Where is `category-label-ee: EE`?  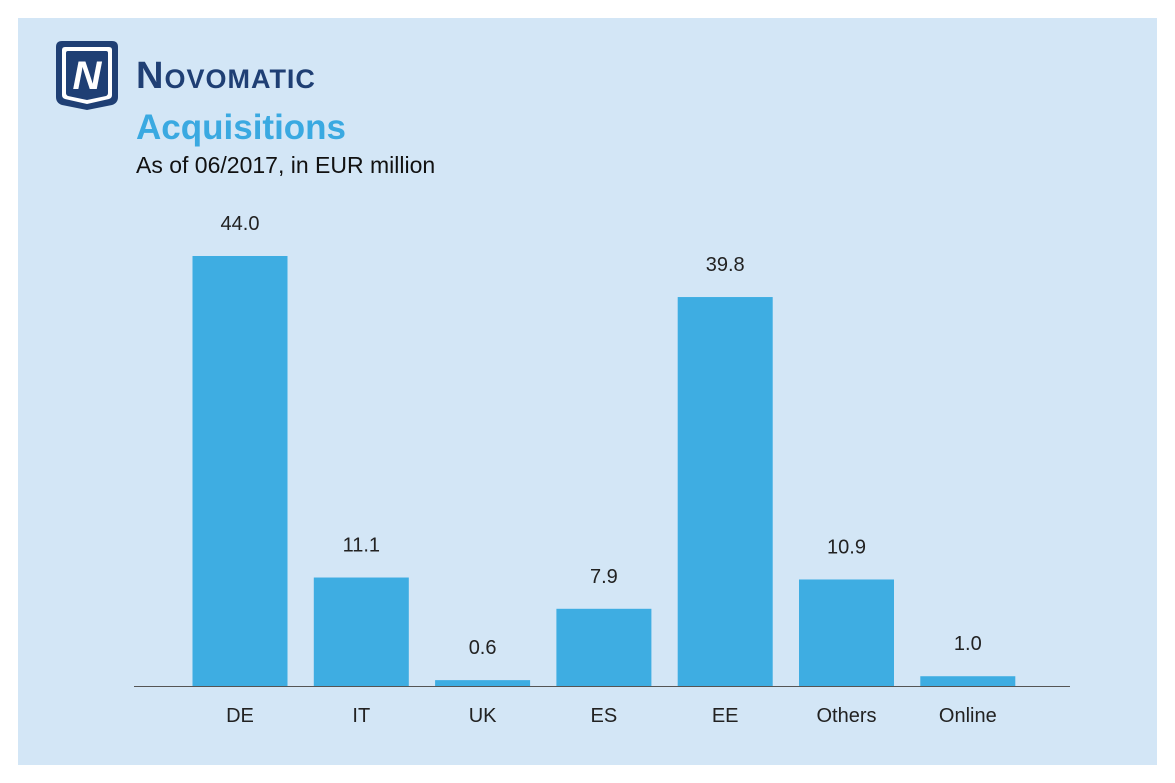 category-label-ee: EE is located at coordinates (725, 716).